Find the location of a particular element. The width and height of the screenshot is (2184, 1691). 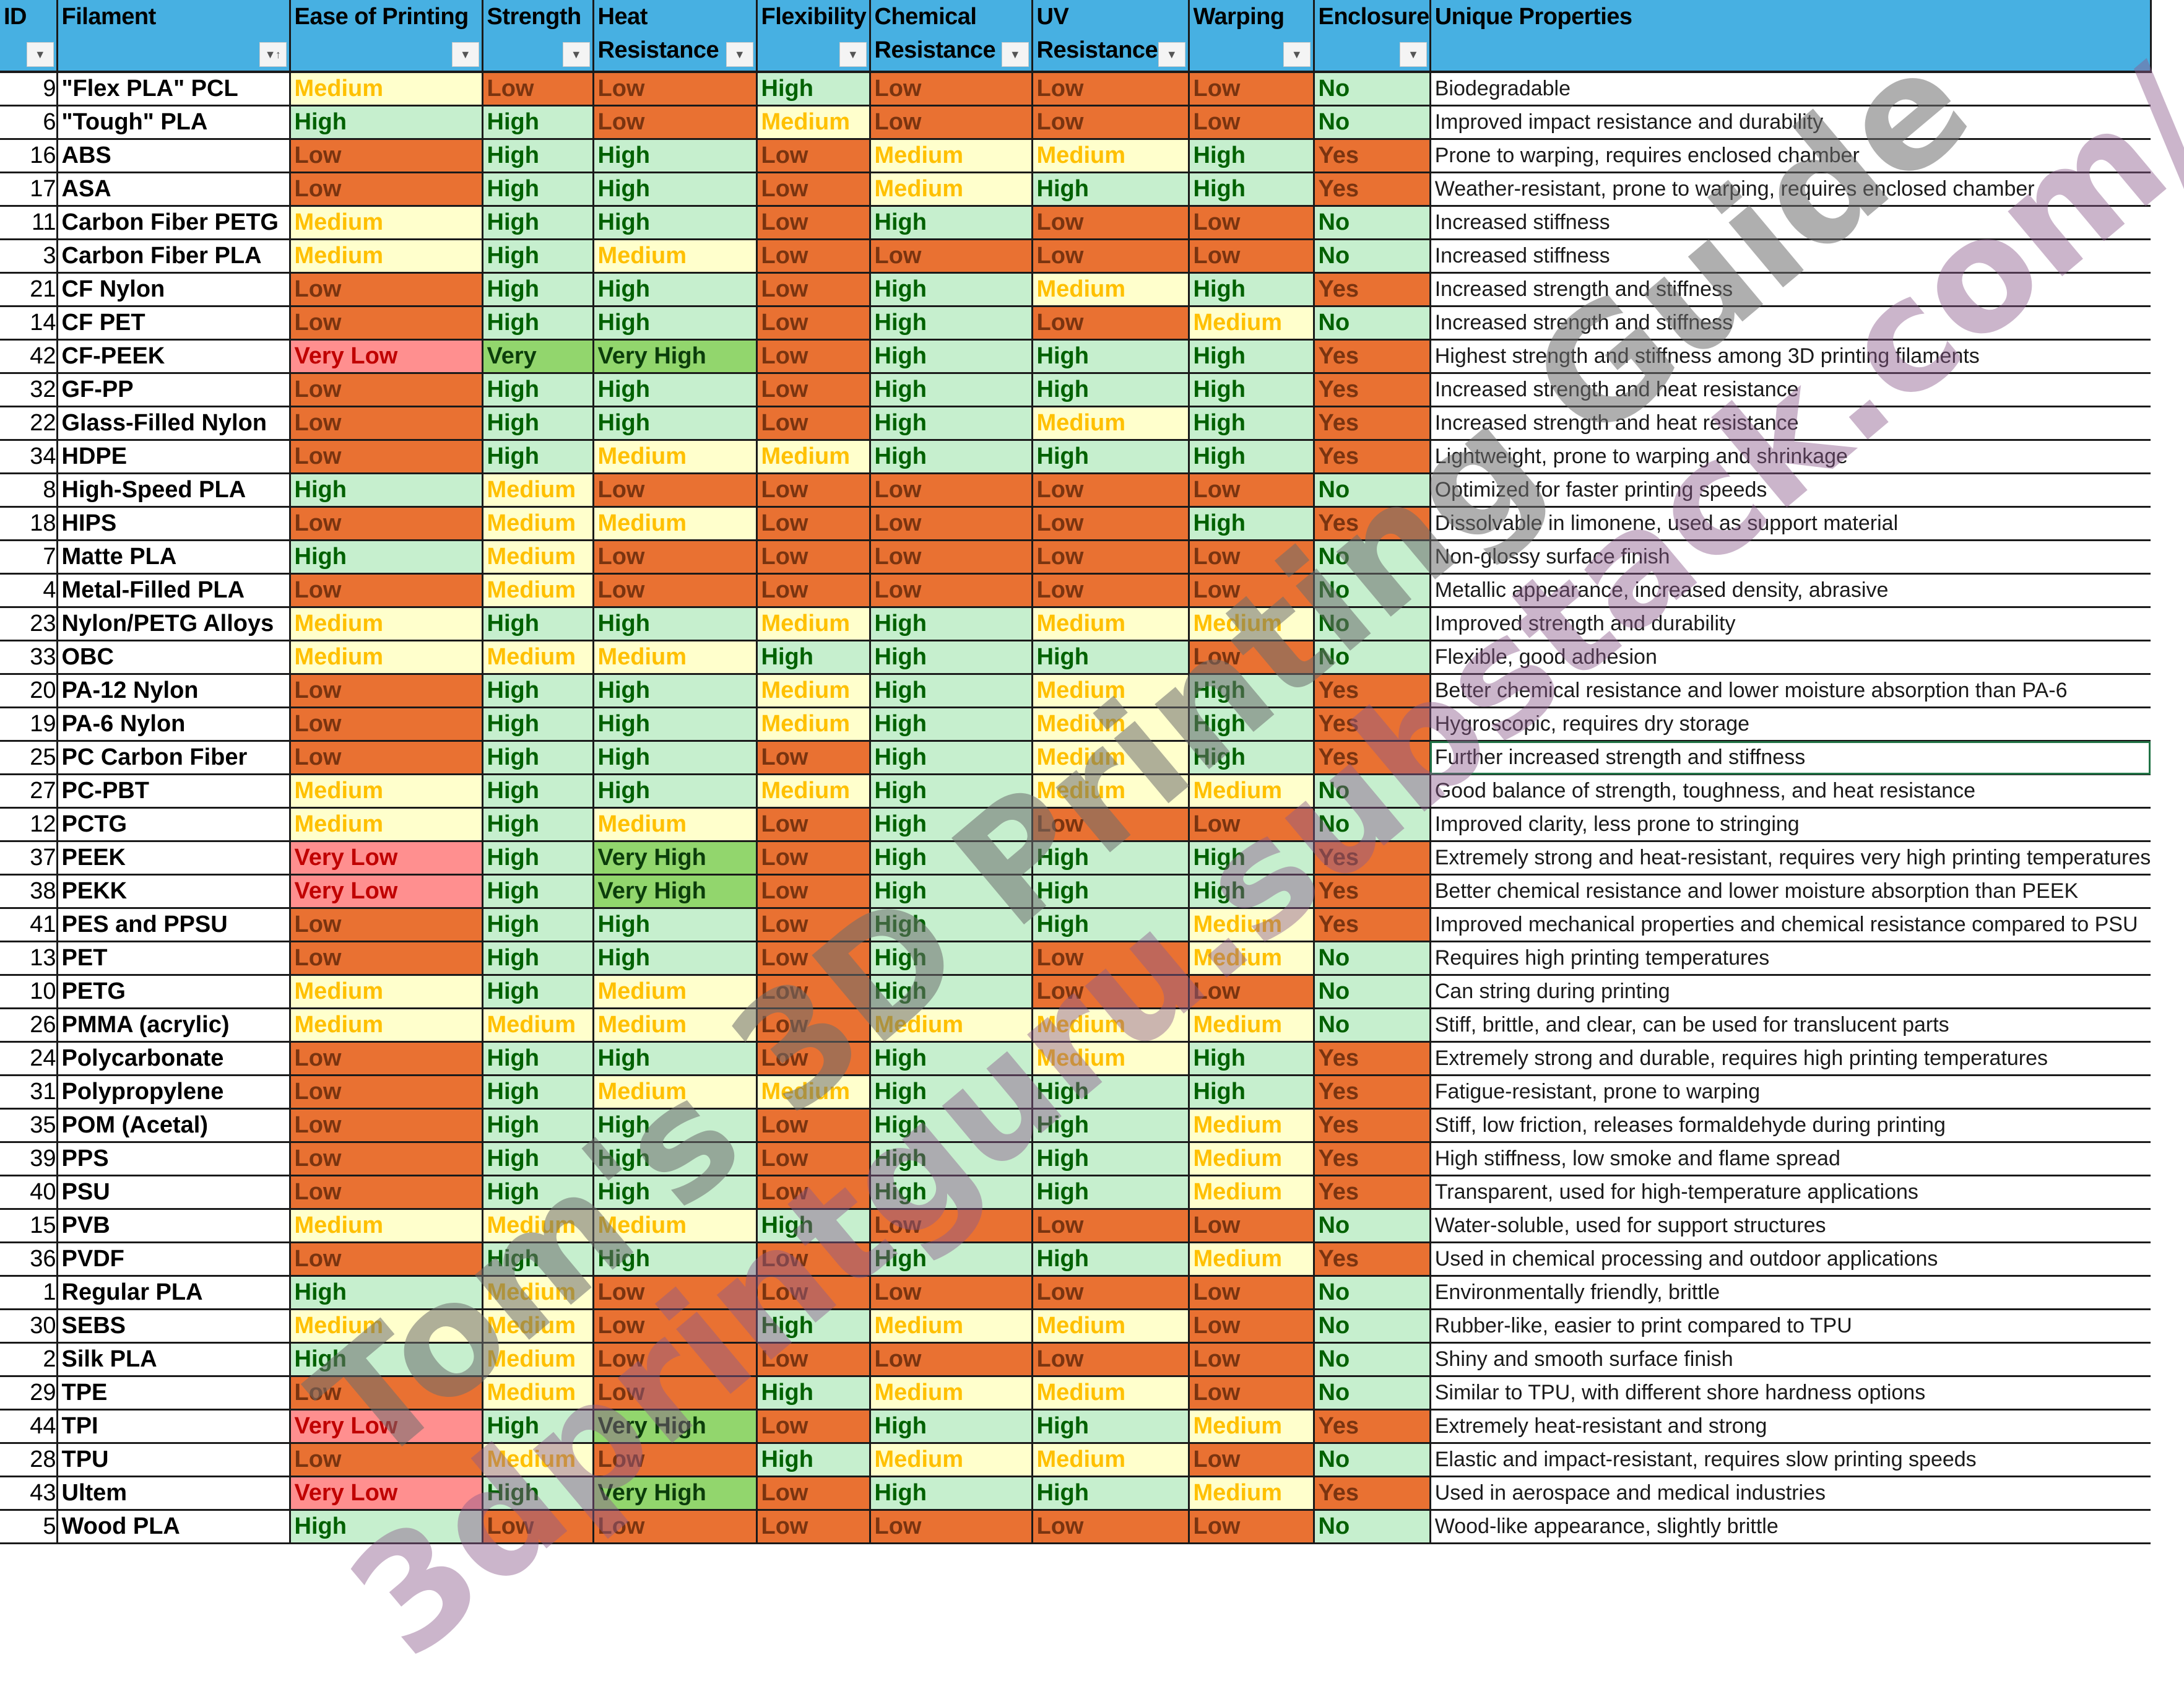

cell-filament: Nylon/PETG Alloys is located at coordinates (174, 624).